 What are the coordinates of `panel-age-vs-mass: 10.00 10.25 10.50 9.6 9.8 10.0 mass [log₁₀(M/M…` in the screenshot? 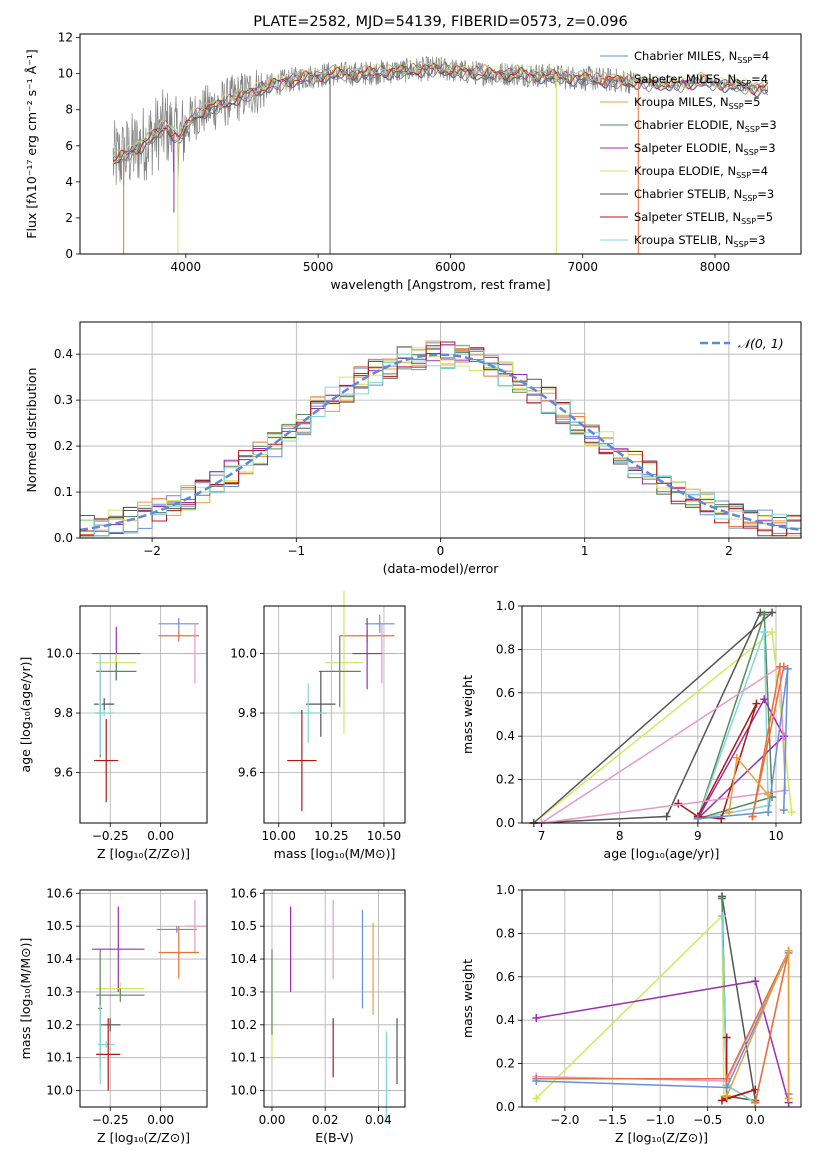 It's located at (318, 726).